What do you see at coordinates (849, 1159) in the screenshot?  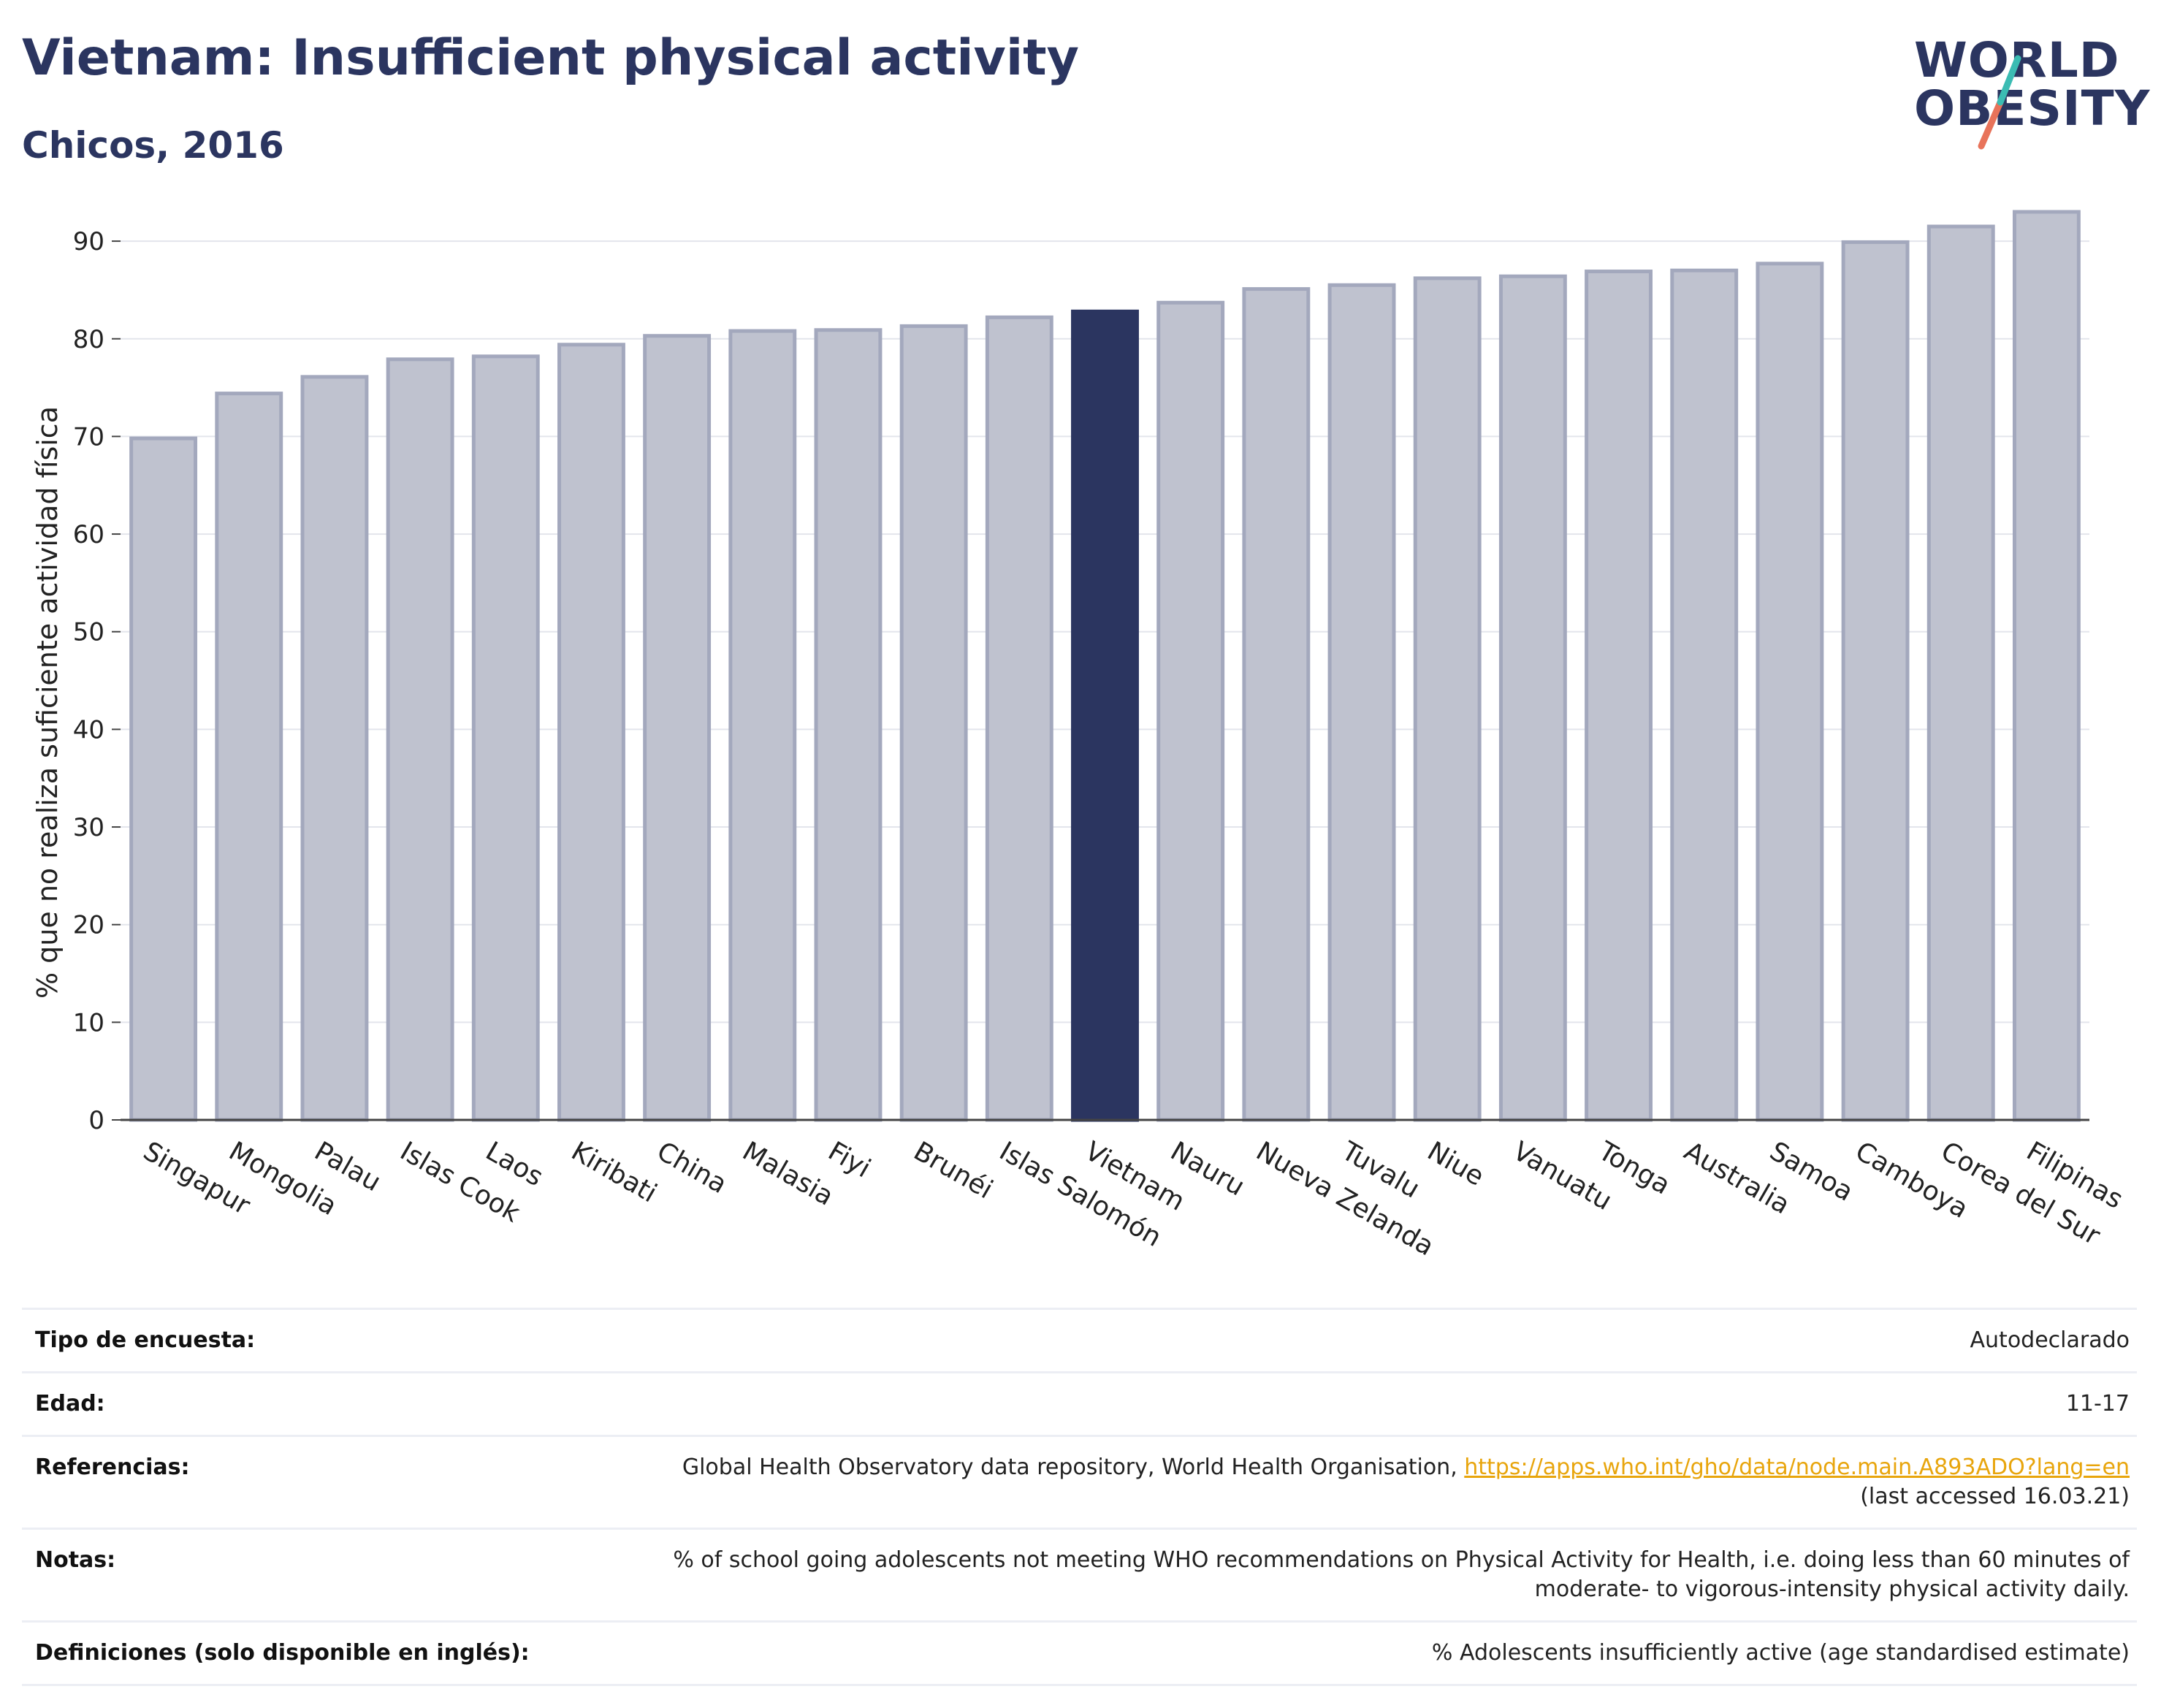 I see `x-tick-label: Fiyi` at bounding box center [849, 1159].